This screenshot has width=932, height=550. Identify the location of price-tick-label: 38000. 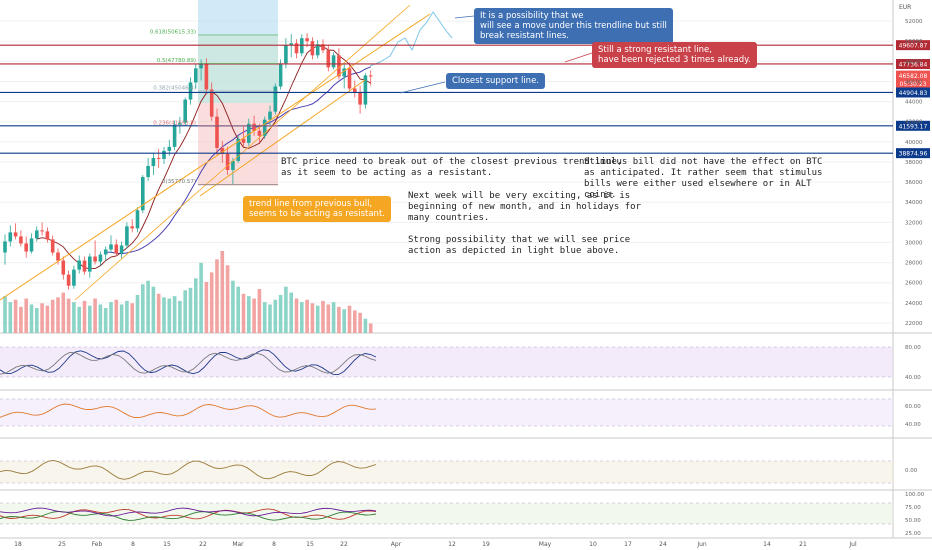
(914, 163).